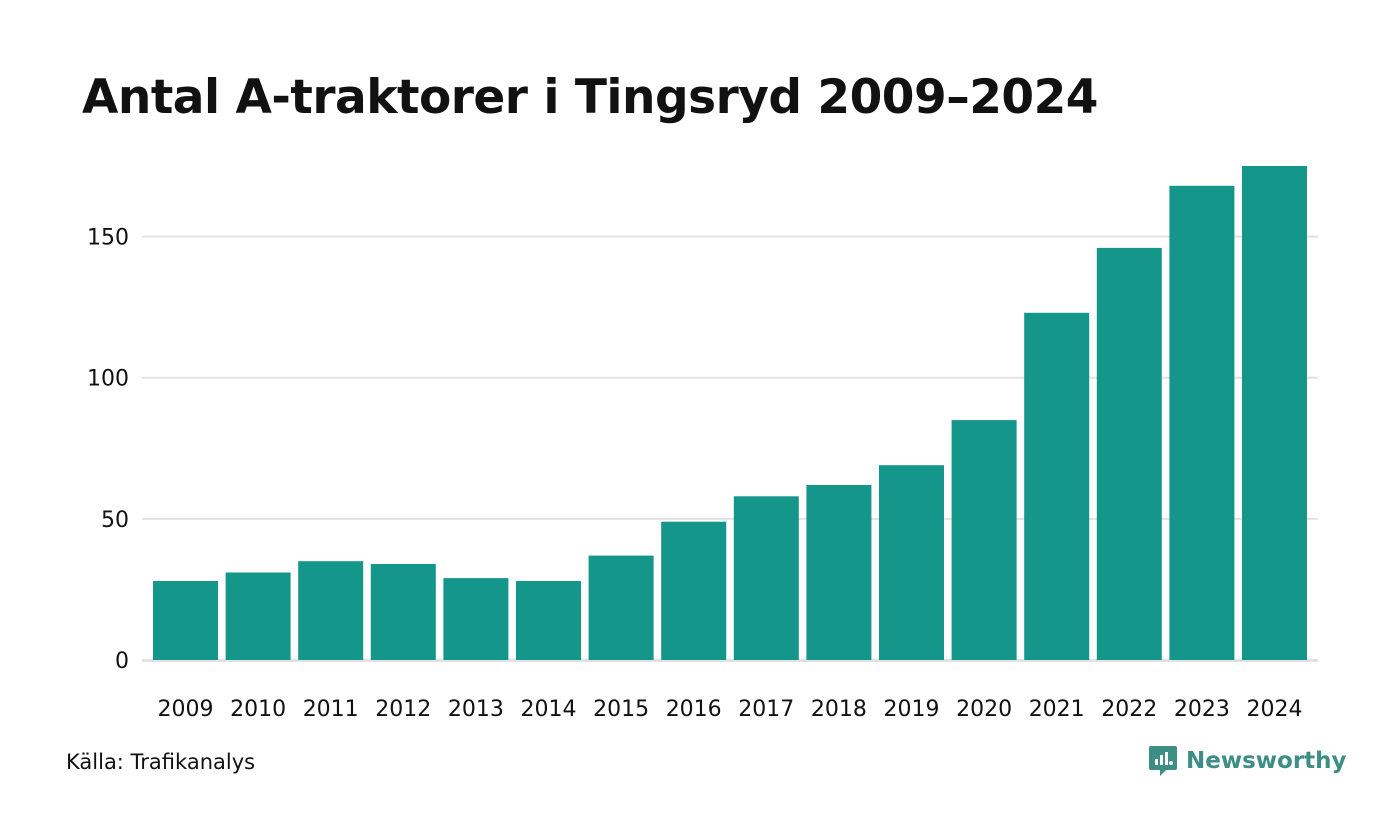 The height and width of the screenshot is (840, 1400). I want to click on bar-2010, so click(258, 616).